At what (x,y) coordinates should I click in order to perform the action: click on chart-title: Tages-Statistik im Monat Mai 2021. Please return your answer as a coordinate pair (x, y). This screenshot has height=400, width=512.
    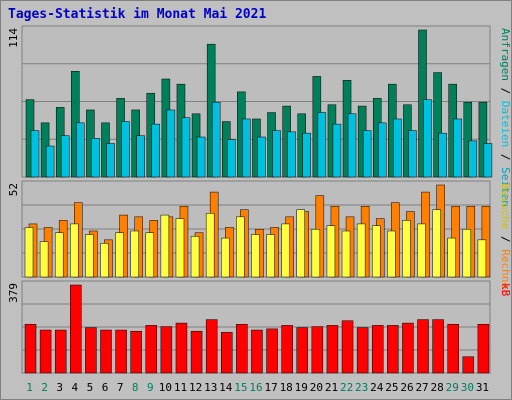
    Looking at the image, I should click on (137, 14).